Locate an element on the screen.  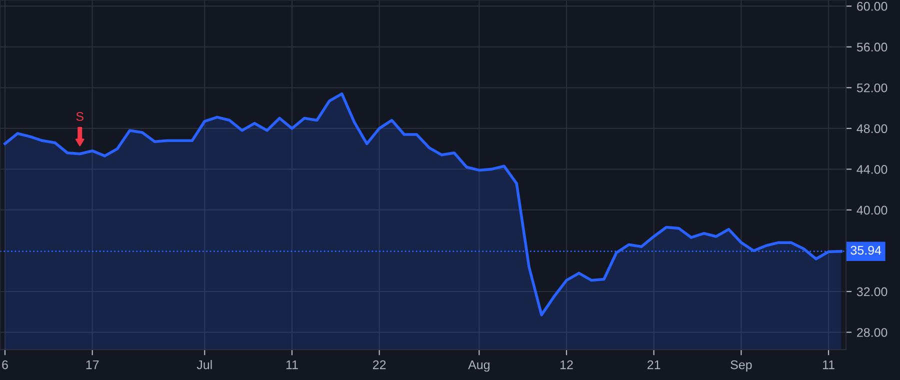
y-tick-label: 52.00 is located at coordinates (872, 87).